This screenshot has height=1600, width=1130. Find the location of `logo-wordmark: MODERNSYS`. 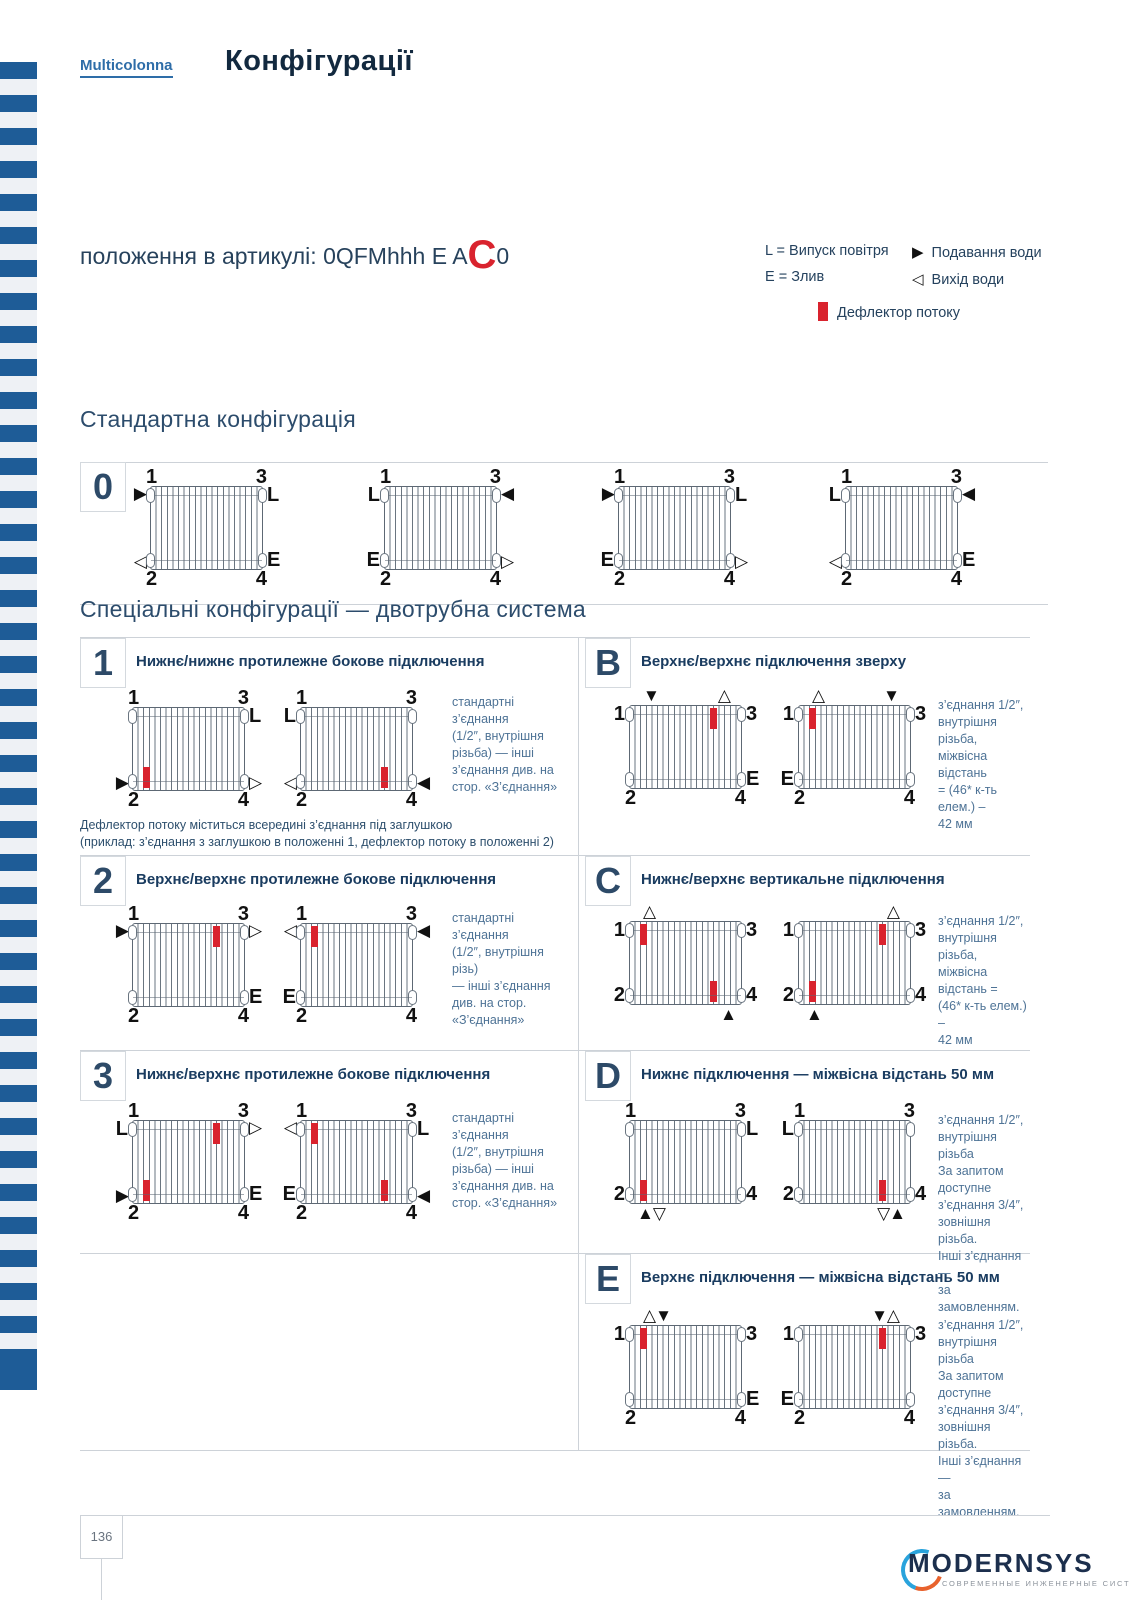

logo-wordmark: MODERNSYS is located at coordinates (1001, 1563).